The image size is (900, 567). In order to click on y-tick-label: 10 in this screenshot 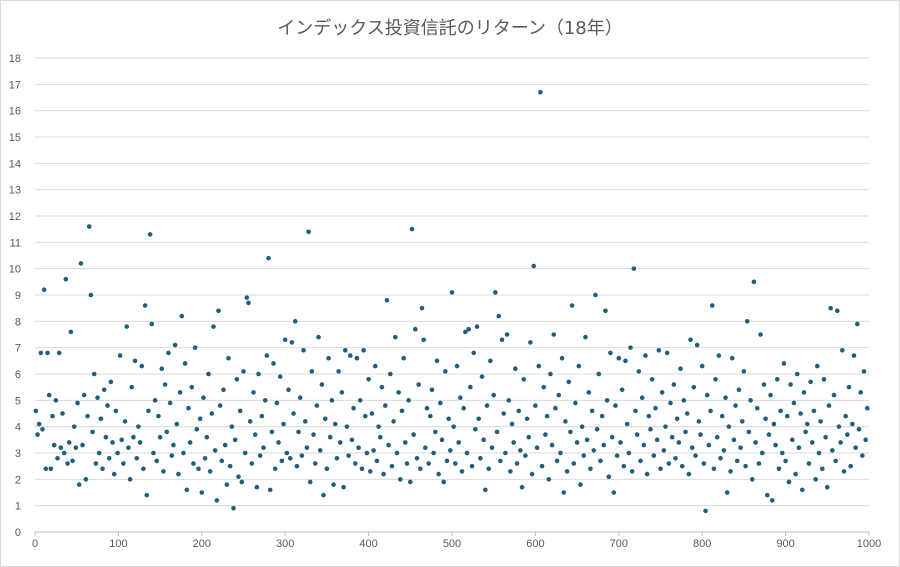, I will do `click(15, 270)`.